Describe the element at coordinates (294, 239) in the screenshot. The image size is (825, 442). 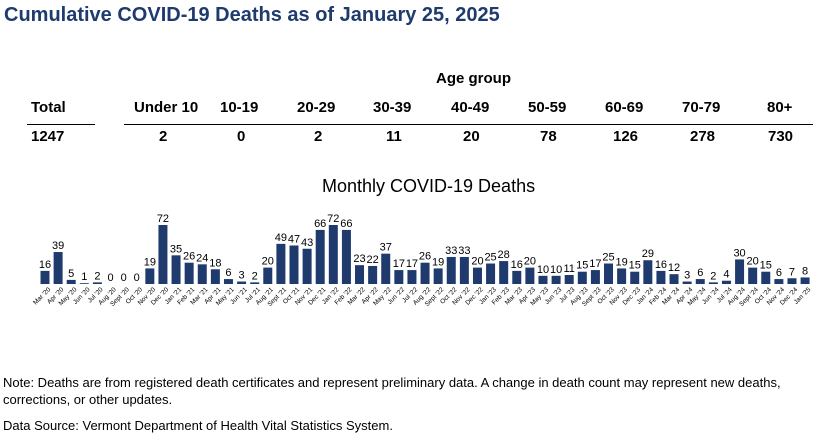
I see `data-label: 47` at that location.